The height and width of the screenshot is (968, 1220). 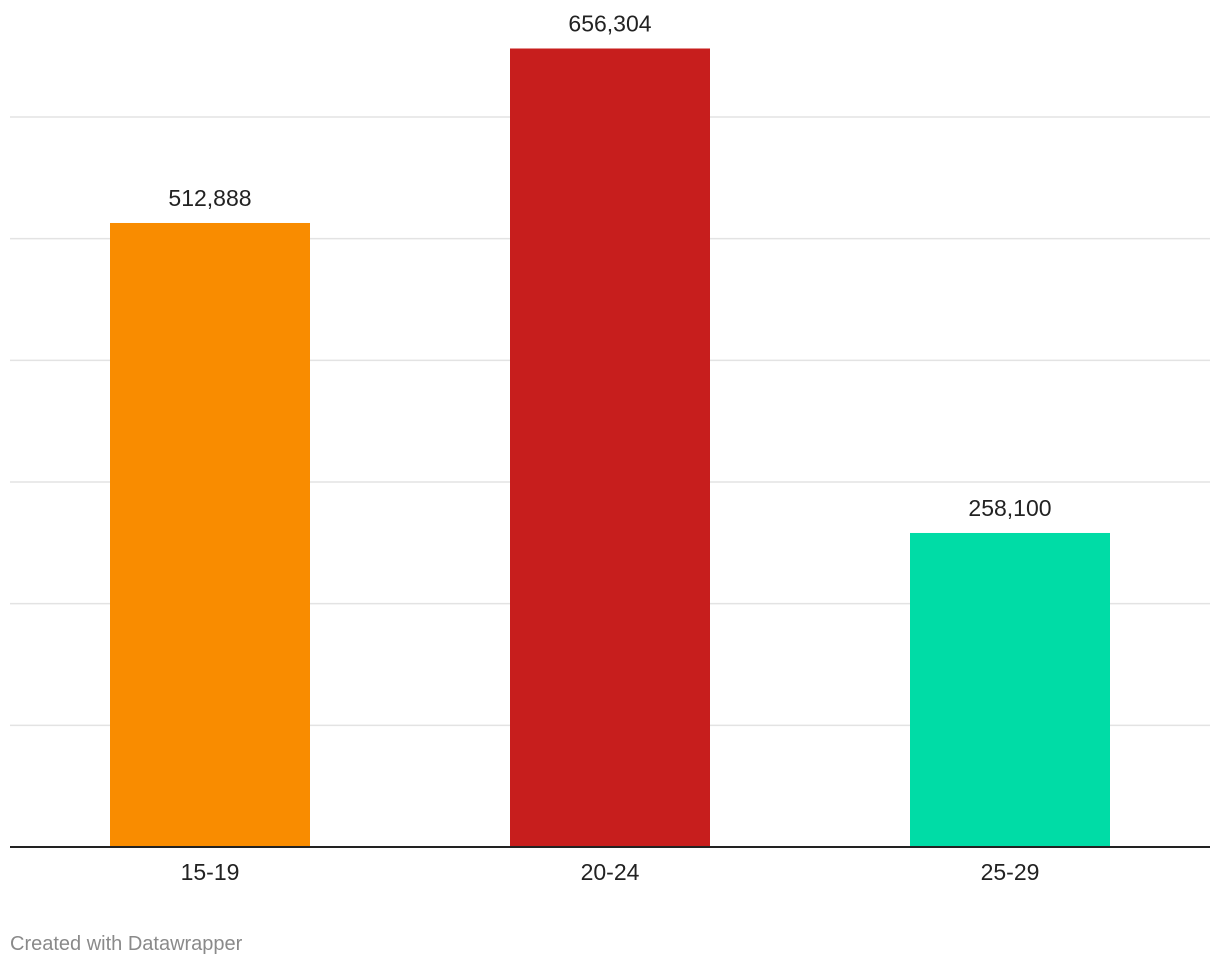 What do you see at coordinates (1009, 508) in the screenshot?
I see `value-label-25-29: 258,100` at bounding box center [1009, 508].